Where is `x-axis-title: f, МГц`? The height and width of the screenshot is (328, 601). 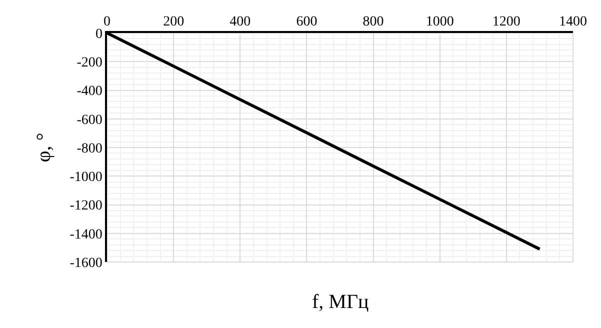 x-axis-title: f, МГц is located at coordinates (341, 302).